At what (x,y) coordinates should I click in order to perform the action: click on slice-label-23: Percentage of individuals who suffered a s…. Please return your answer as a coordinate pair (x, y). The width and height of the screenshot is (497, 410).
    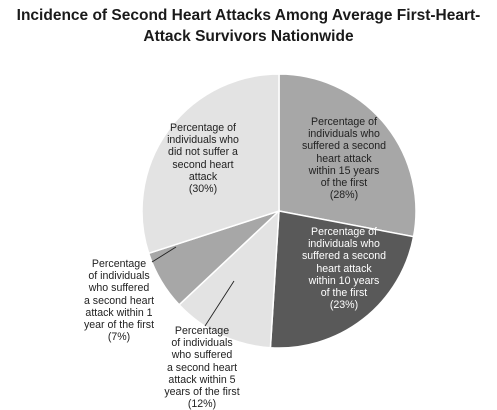
    Looking at the image, I should click on (344, 268).